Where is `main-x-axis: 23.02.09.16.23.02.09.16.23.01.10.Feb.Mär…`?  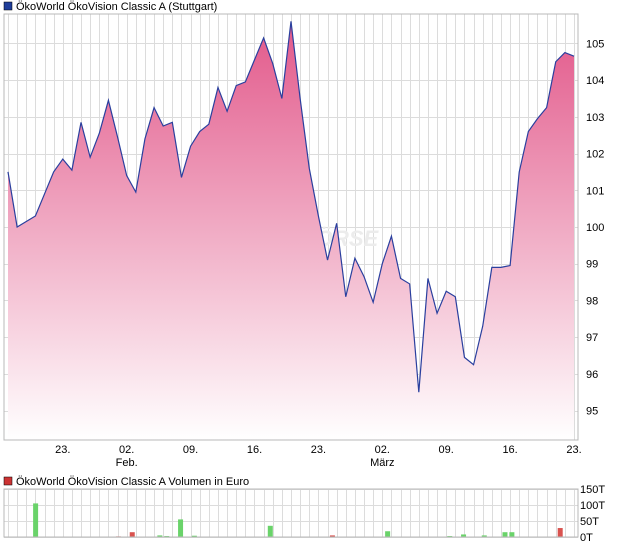
main-x-axis: 23.02.09.16.23.02.09.16.23.01.10.Feb.Mär… is located at coordinates (318, 456).